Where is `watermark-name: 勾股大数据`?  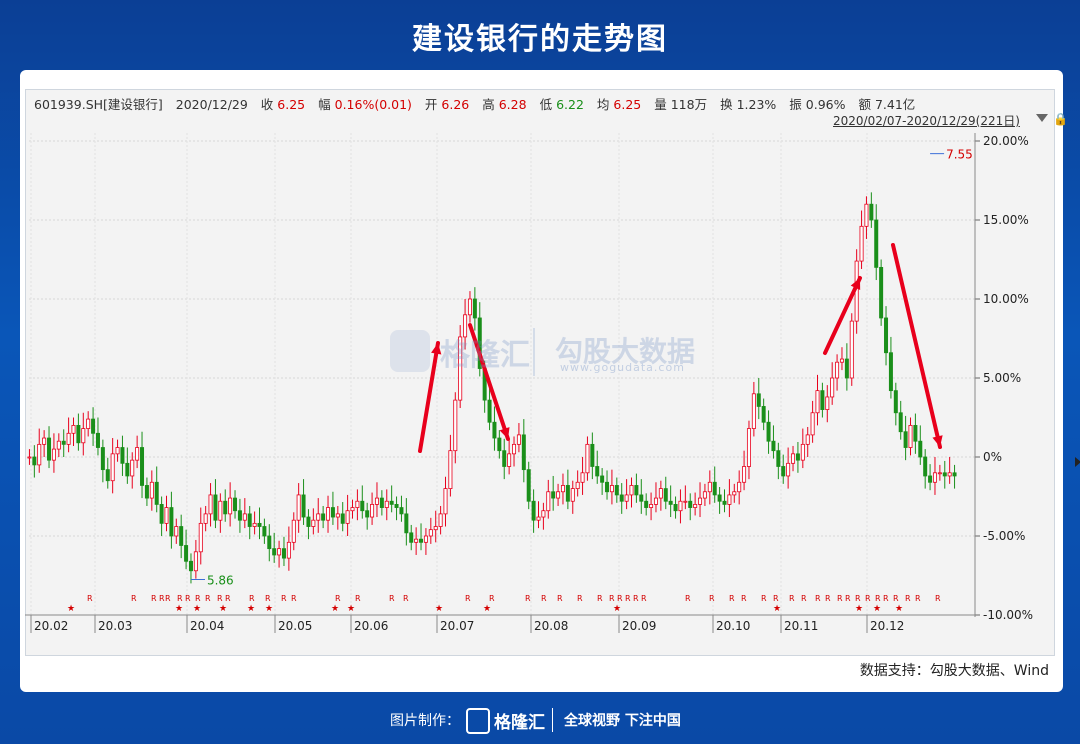
watermark-name: 勾股大数据 is located at coordinates (625, 351).